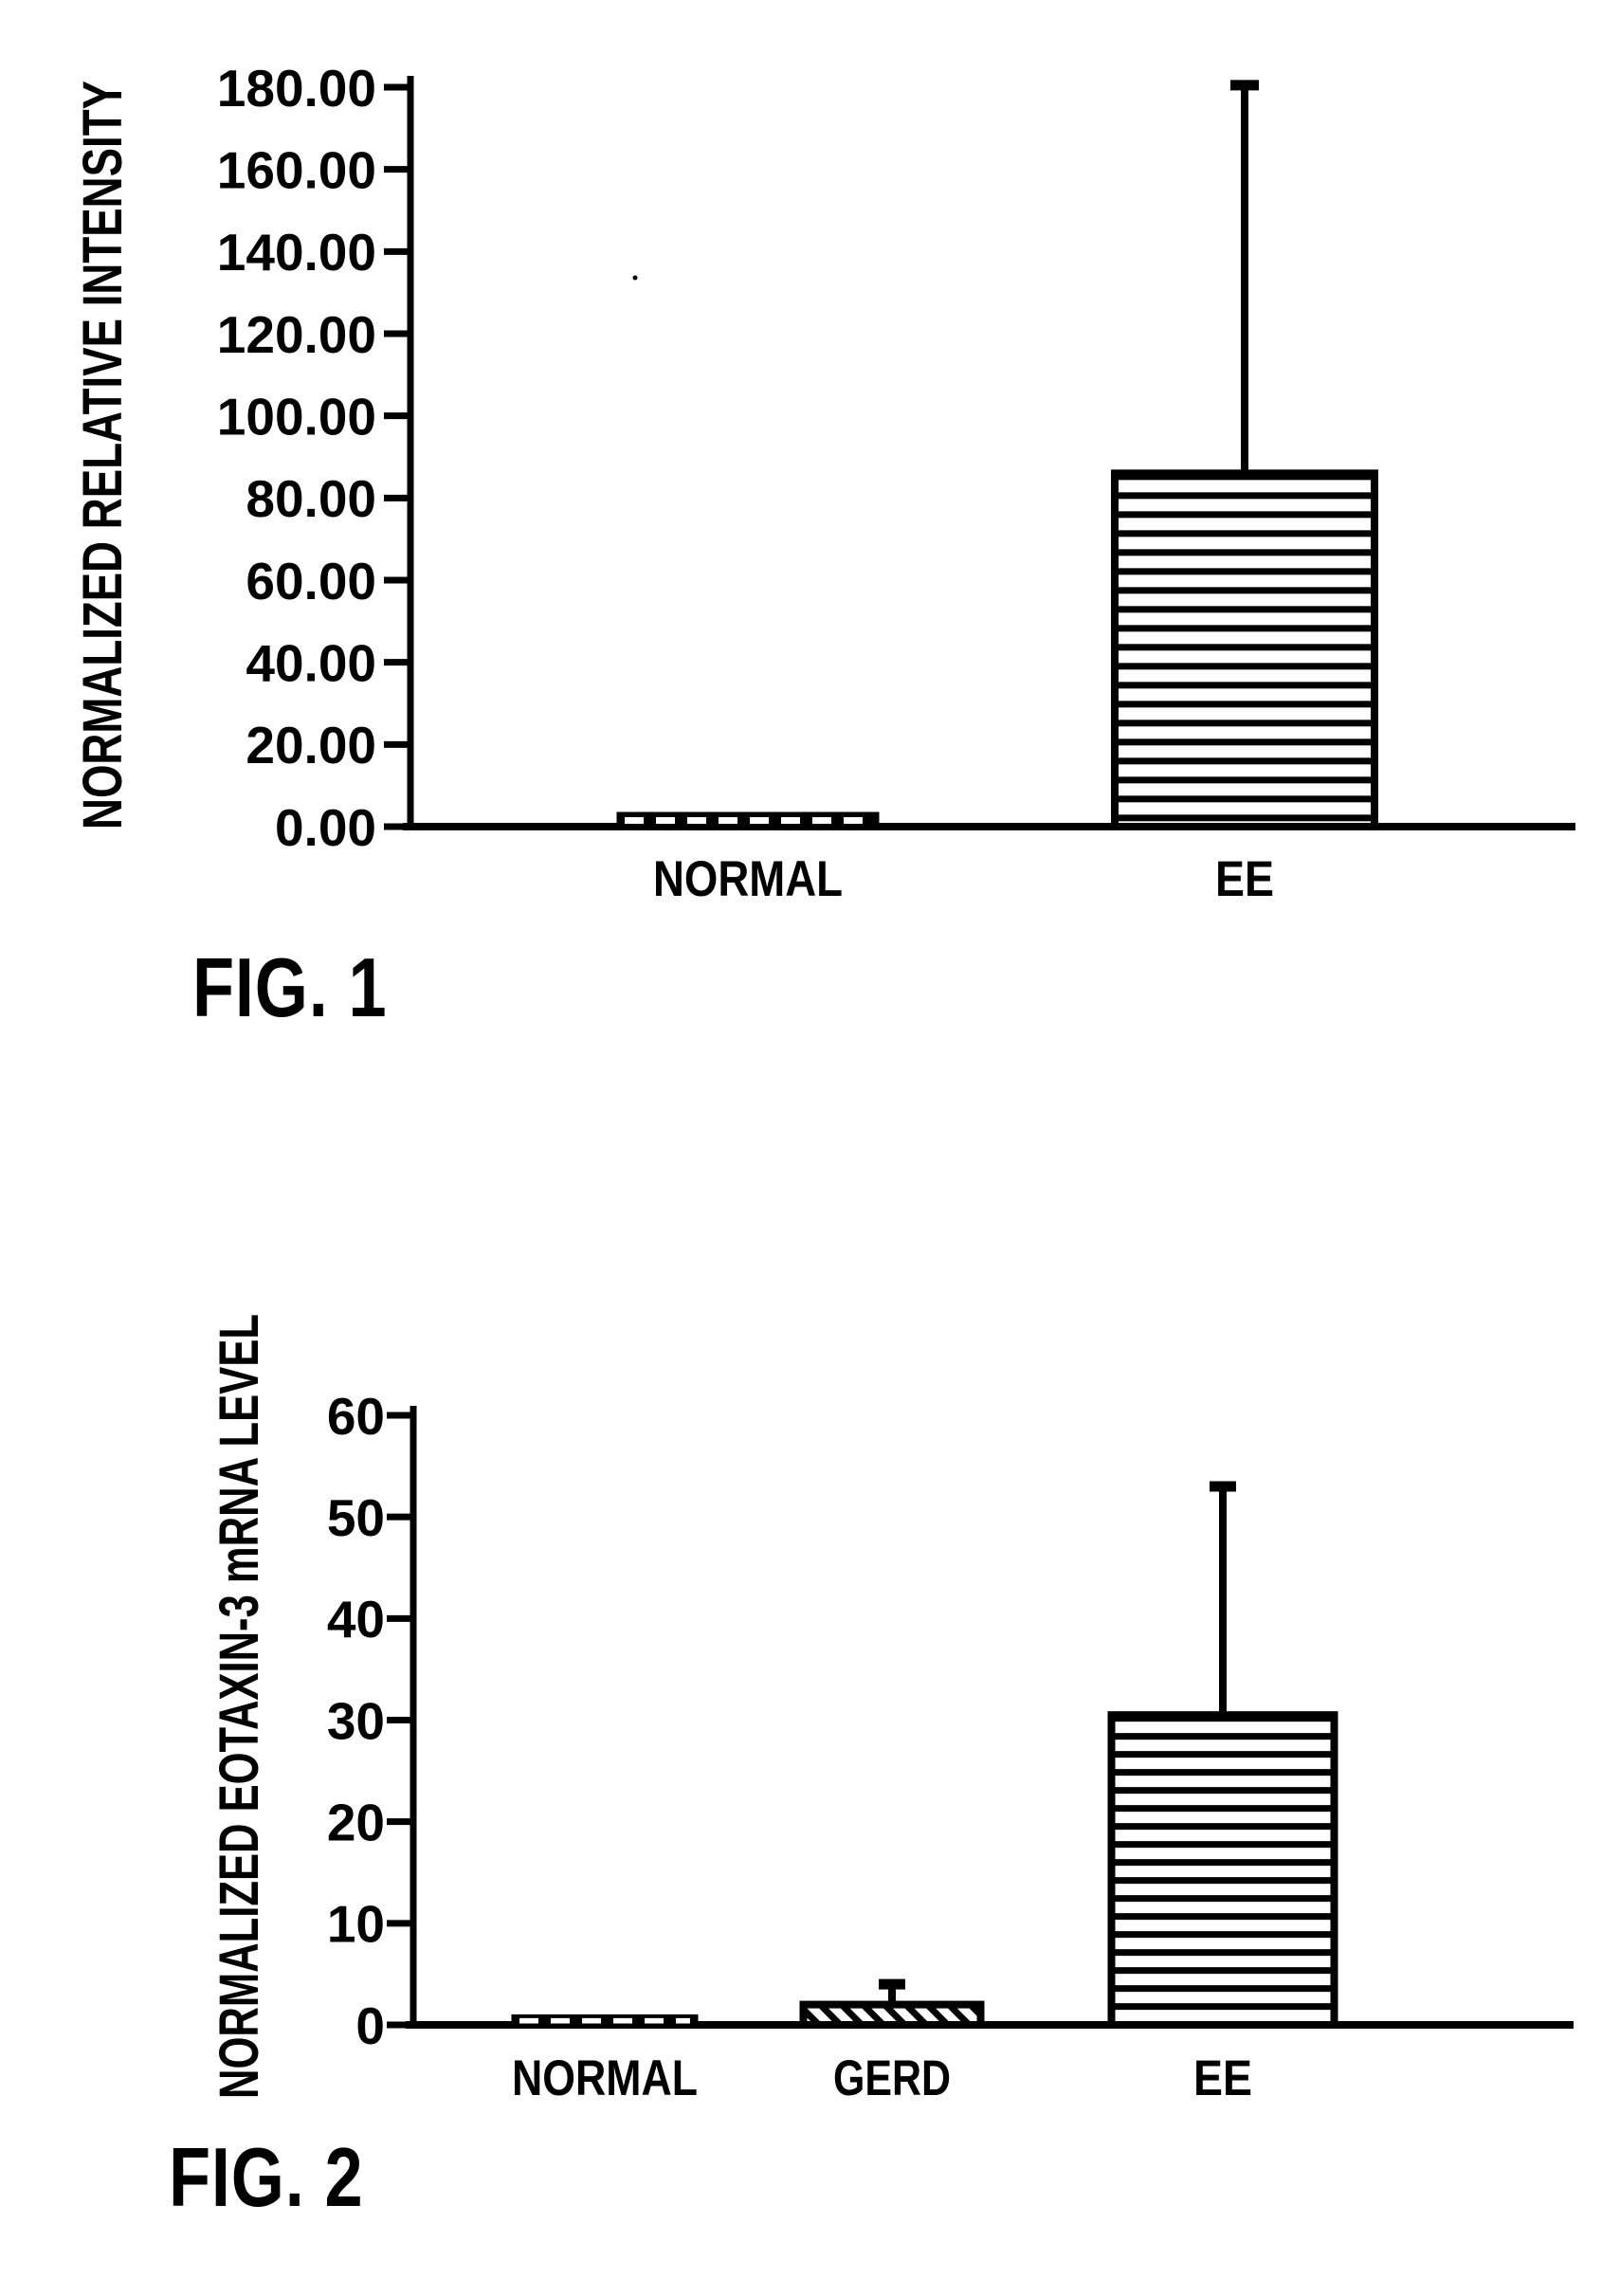 Image resolution: width=1620 pixels, height=2296 pixels. I want to click on figure-1-category-label-ee: EE, so click(1244, 879).